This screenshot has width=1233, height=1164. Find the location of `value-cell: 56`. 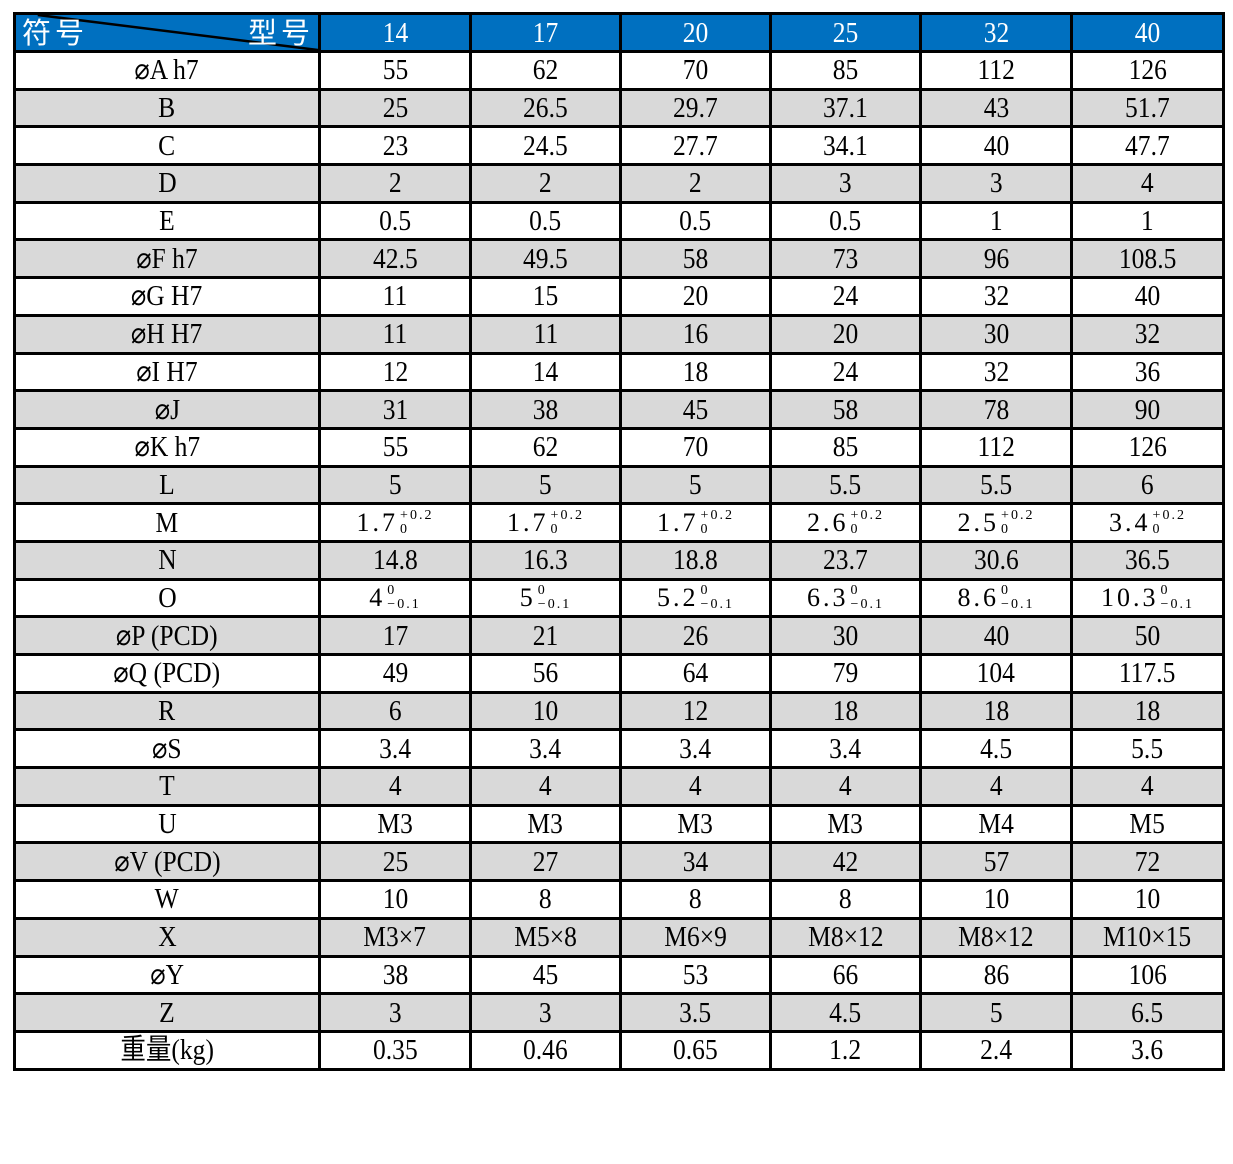

value-cell: 56 is located at coordinates (545, 673).